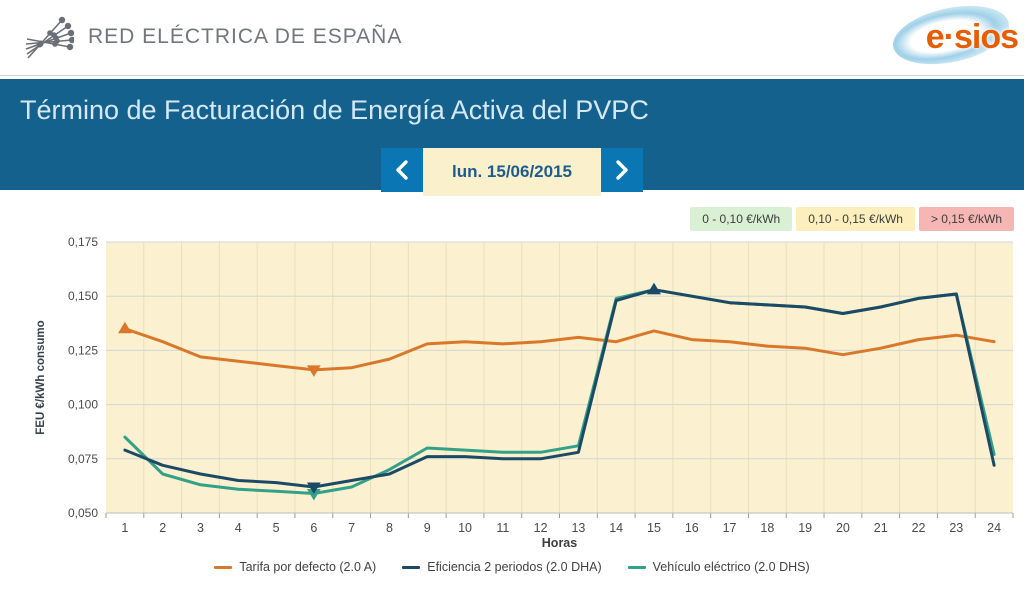 This screenshot has width=1024, height=595. Describe the element at coordinates (83, 350) in the screenshot. I see `y-axis-tick-label: 0,125` at that location.